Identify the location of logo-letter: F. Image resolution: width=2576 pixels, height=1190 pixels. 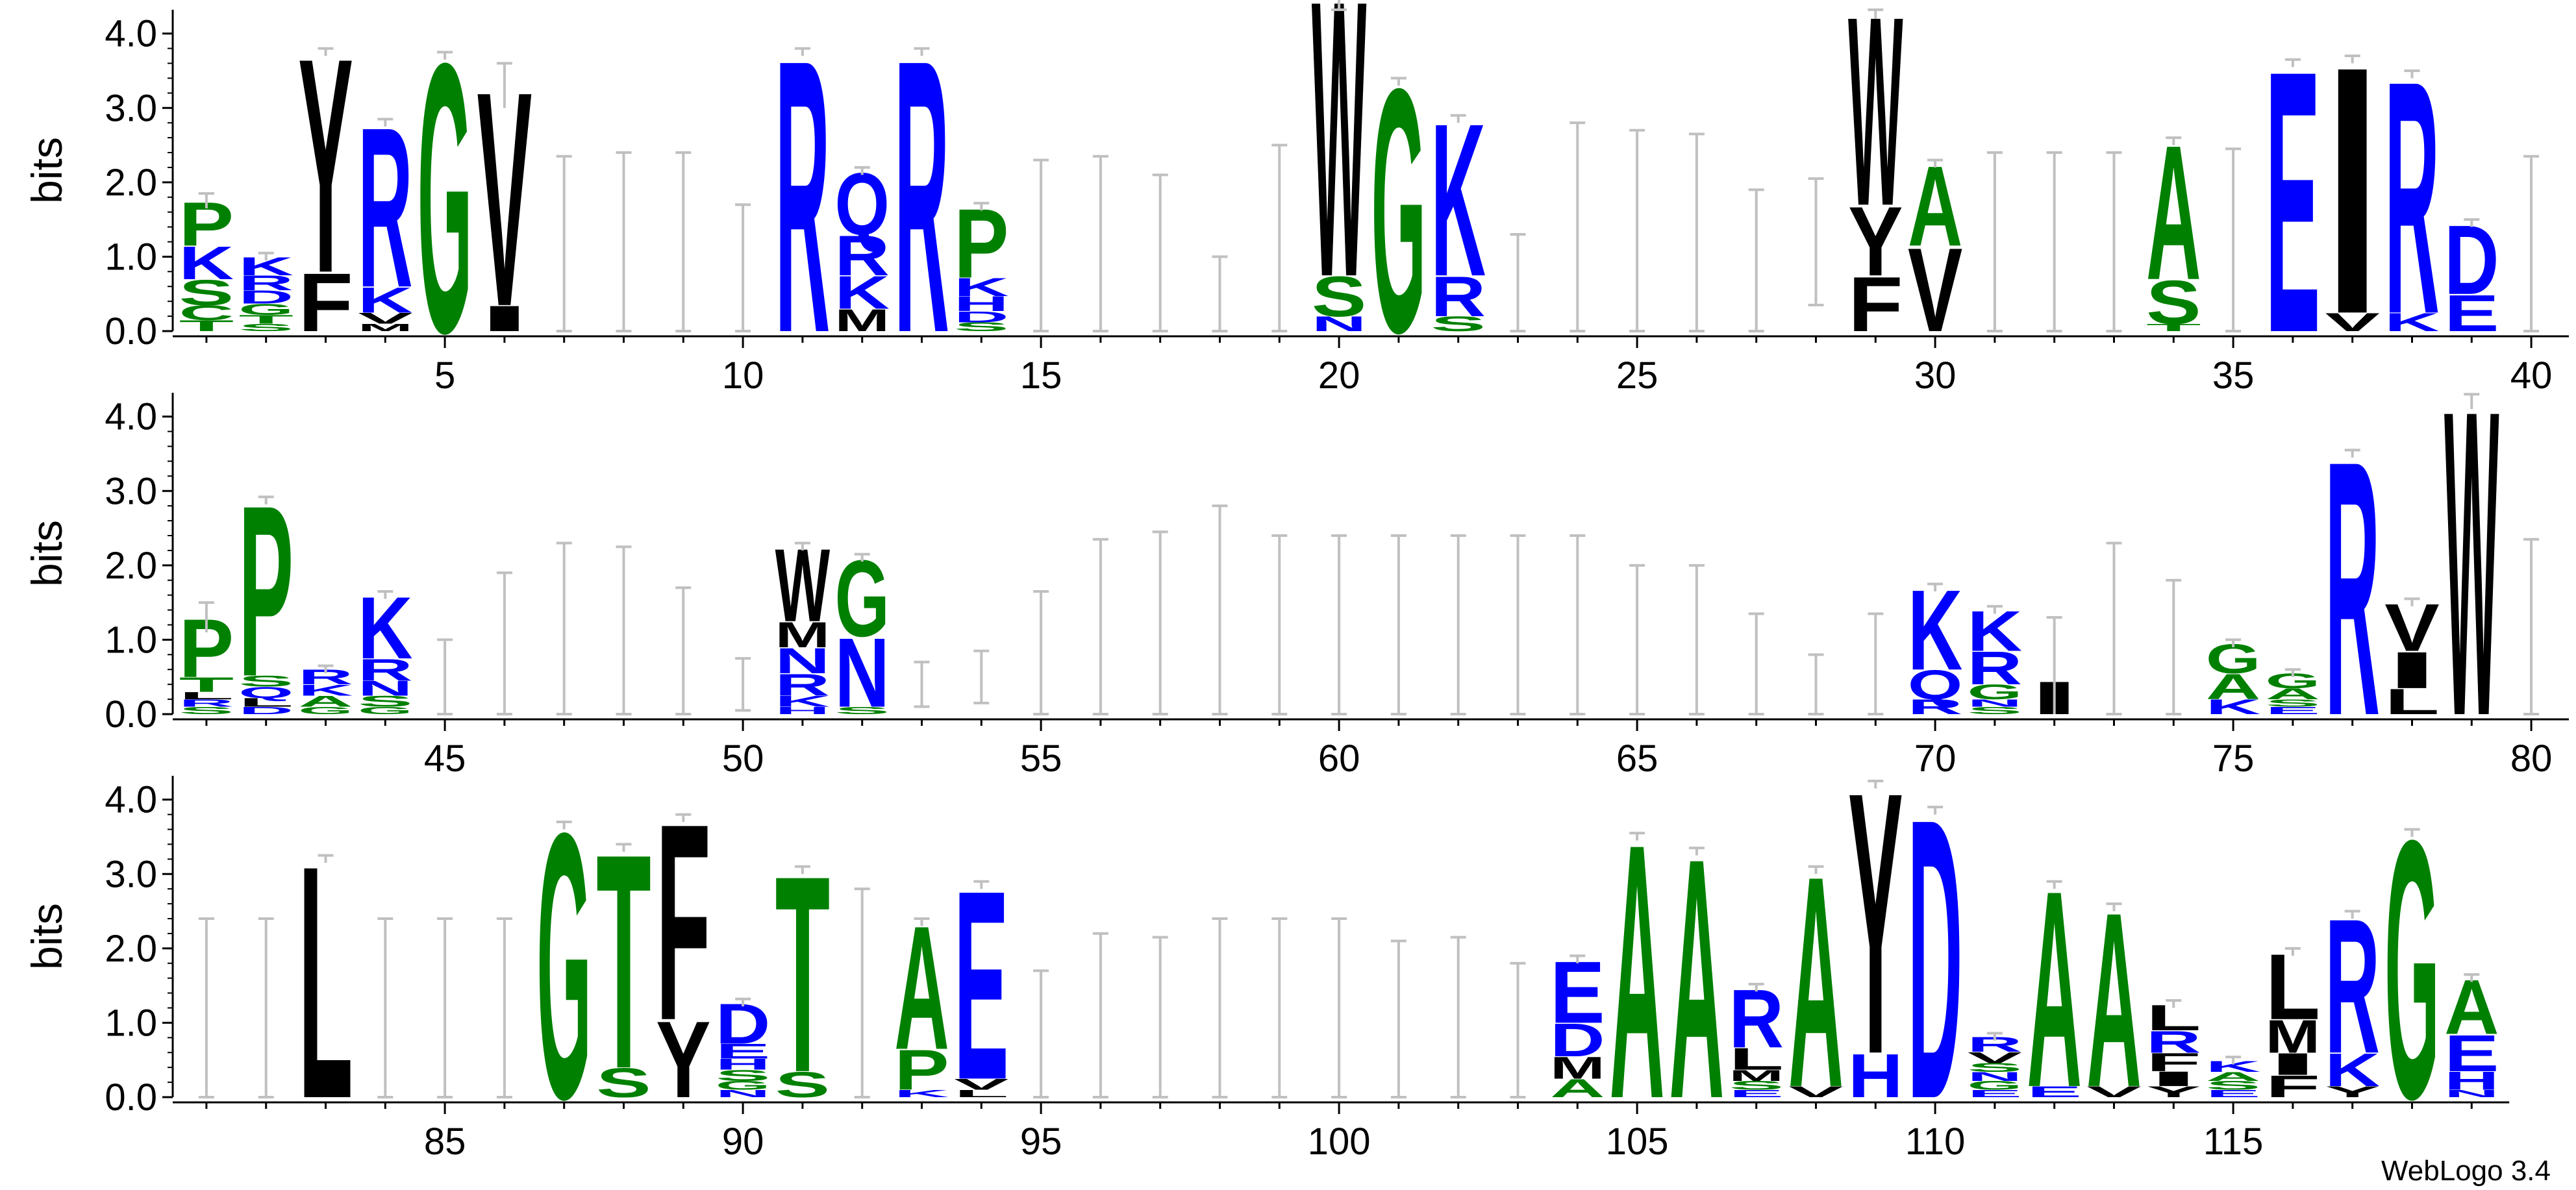
(325, 302).